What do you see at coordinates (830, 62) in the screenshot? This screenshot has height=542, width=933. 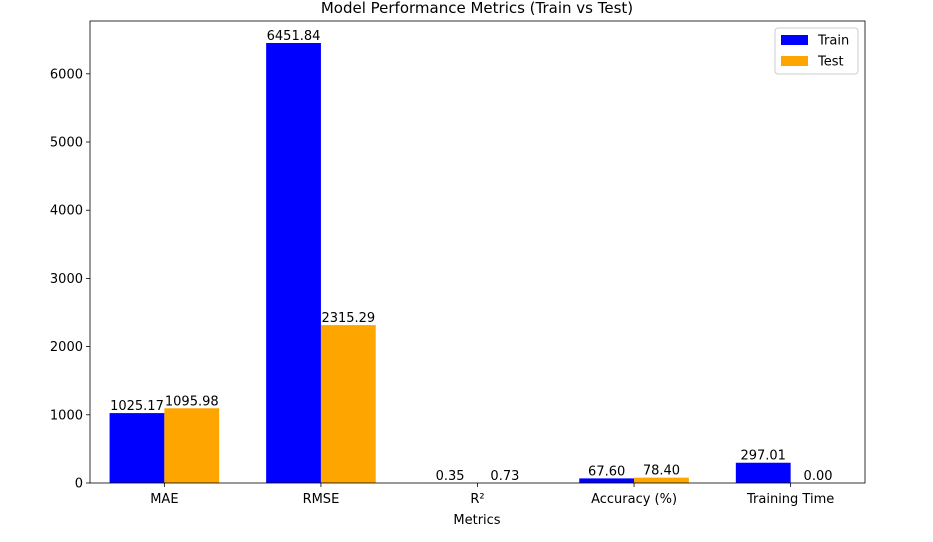 I see `legend-label-test: Test` at bounding box center [830, 62].